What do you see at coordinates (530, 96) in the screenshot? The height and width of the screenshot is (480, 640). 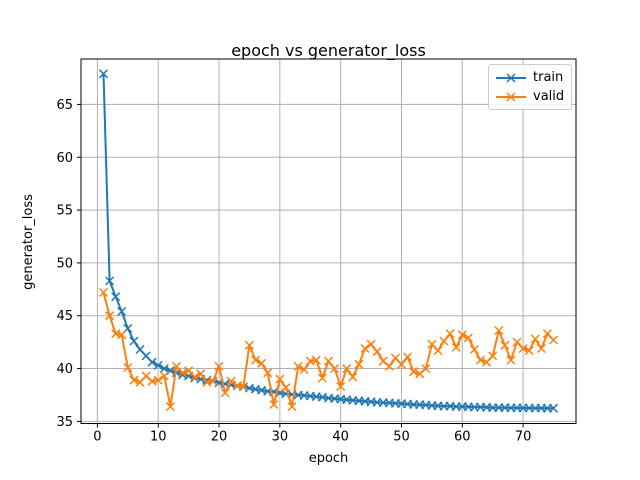 I see `legend-entry-valid: valid` at bounding box center [530, 96].